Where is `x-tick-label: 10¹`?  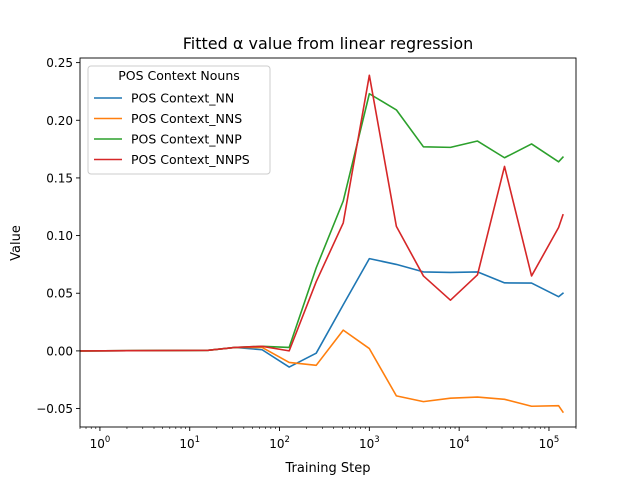 x-tick-label: 10¹ is located at coordinates (189, 443).